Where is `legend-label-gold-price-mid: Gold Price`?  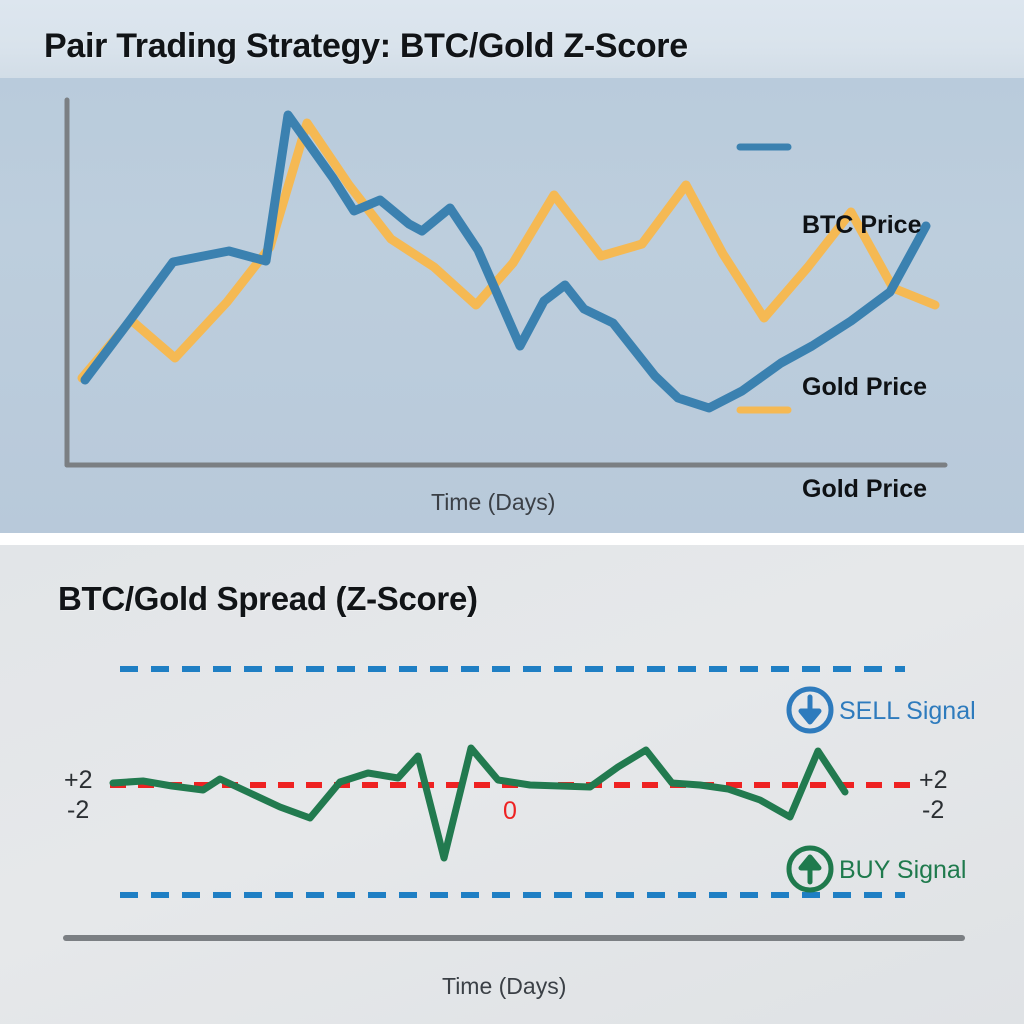
legend-label-gold-price-mid: Gold Price is located at coordinates (865, 387).